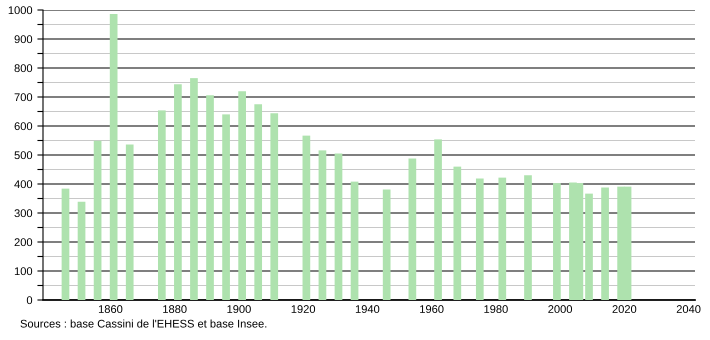  What do you see at coordinates (368, 309) in the screenshot?
I see `x-tick-label: 1940` at bounding box center [368, 309].